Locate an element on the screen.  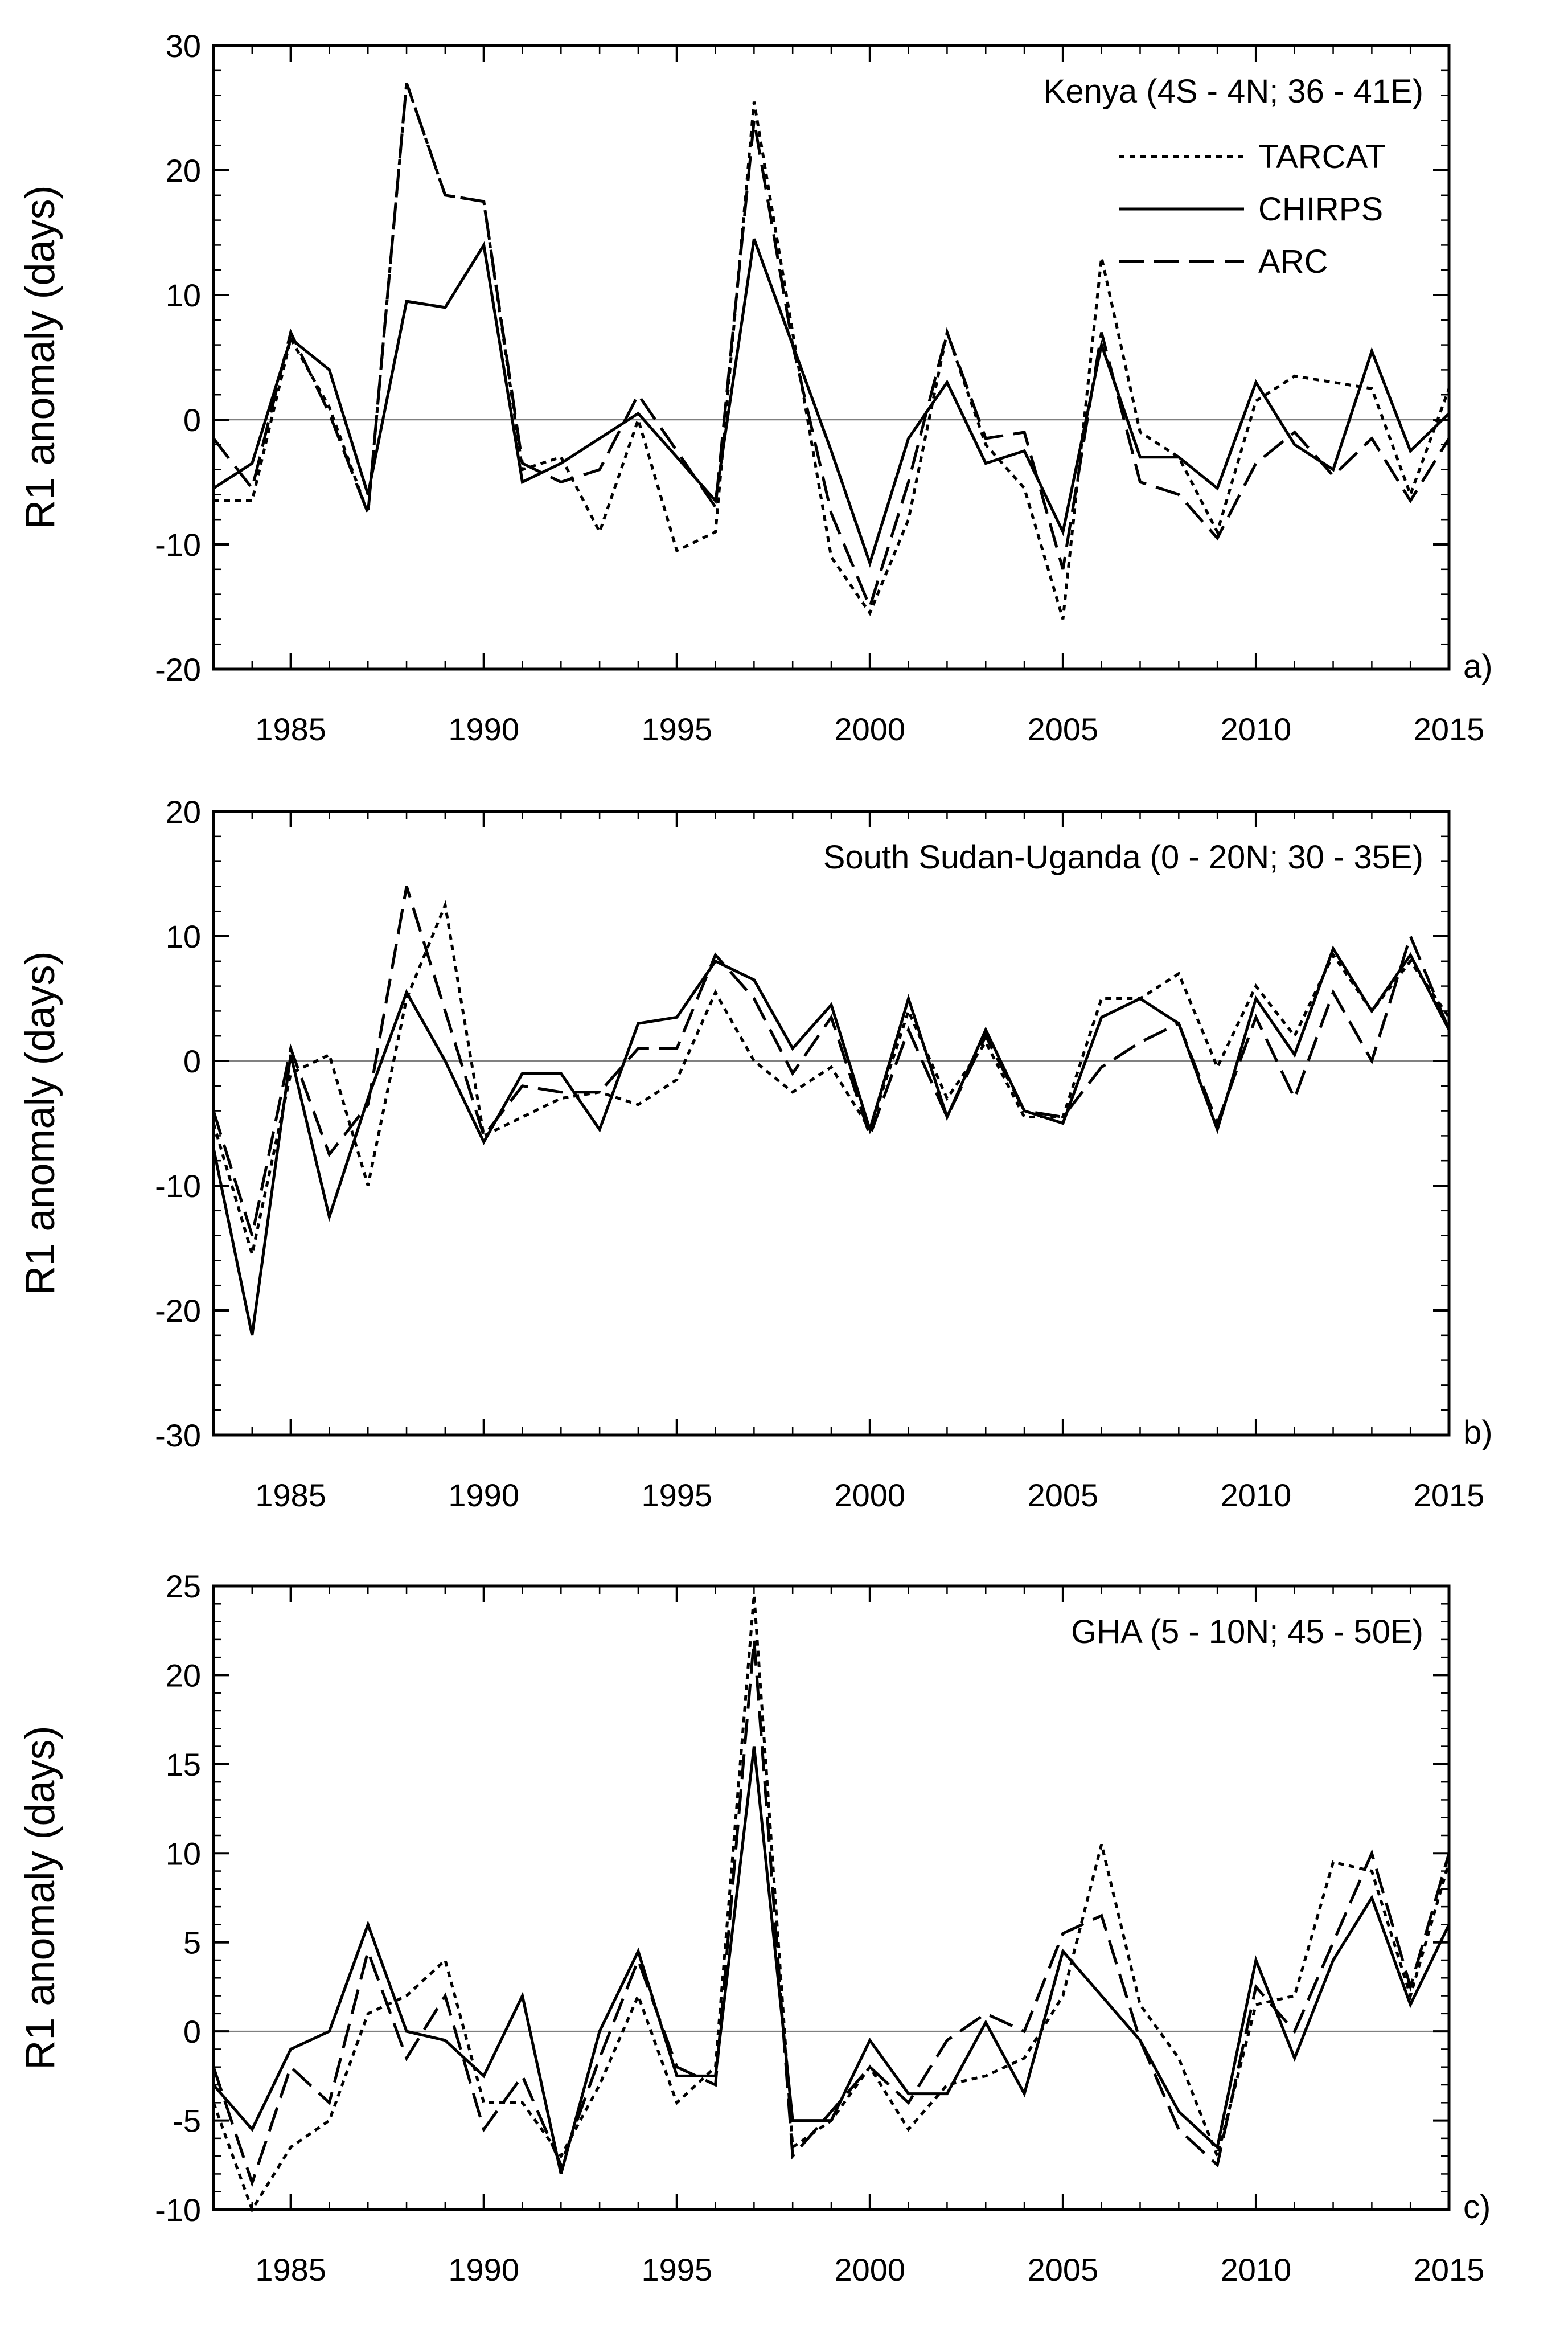
series-line-tarcat is located at coordinates (831, 1077).